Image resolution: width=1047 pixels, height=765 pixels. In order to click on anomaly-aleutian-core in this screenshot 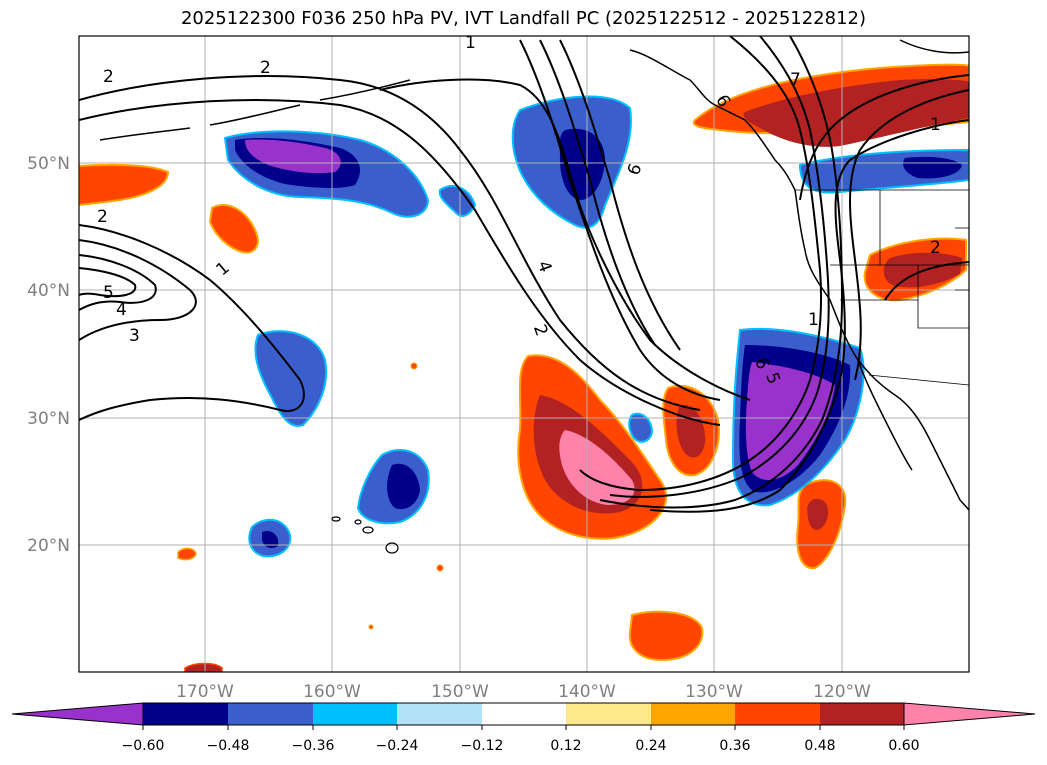, I will do `click(293, 156)`.